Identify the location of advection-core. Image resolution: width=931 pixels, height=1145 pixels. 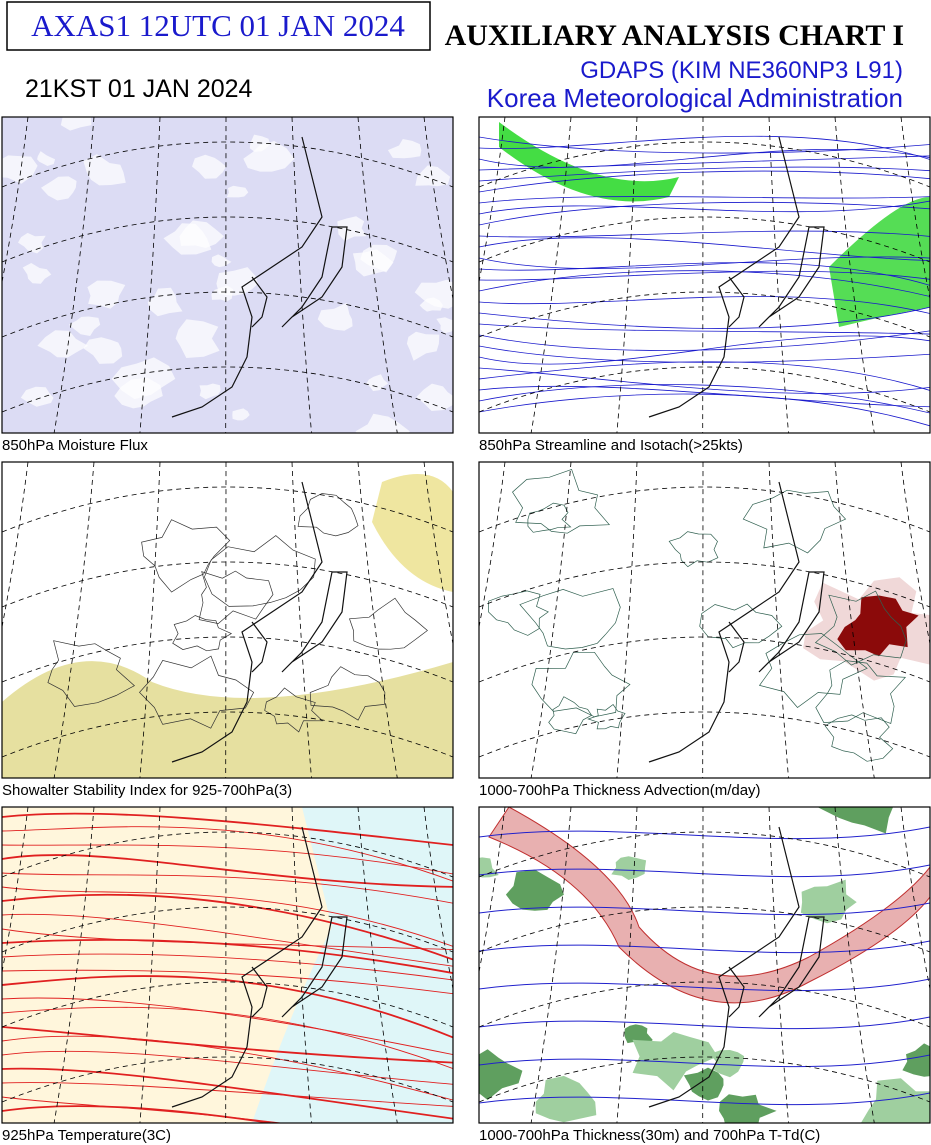
(878, 626).